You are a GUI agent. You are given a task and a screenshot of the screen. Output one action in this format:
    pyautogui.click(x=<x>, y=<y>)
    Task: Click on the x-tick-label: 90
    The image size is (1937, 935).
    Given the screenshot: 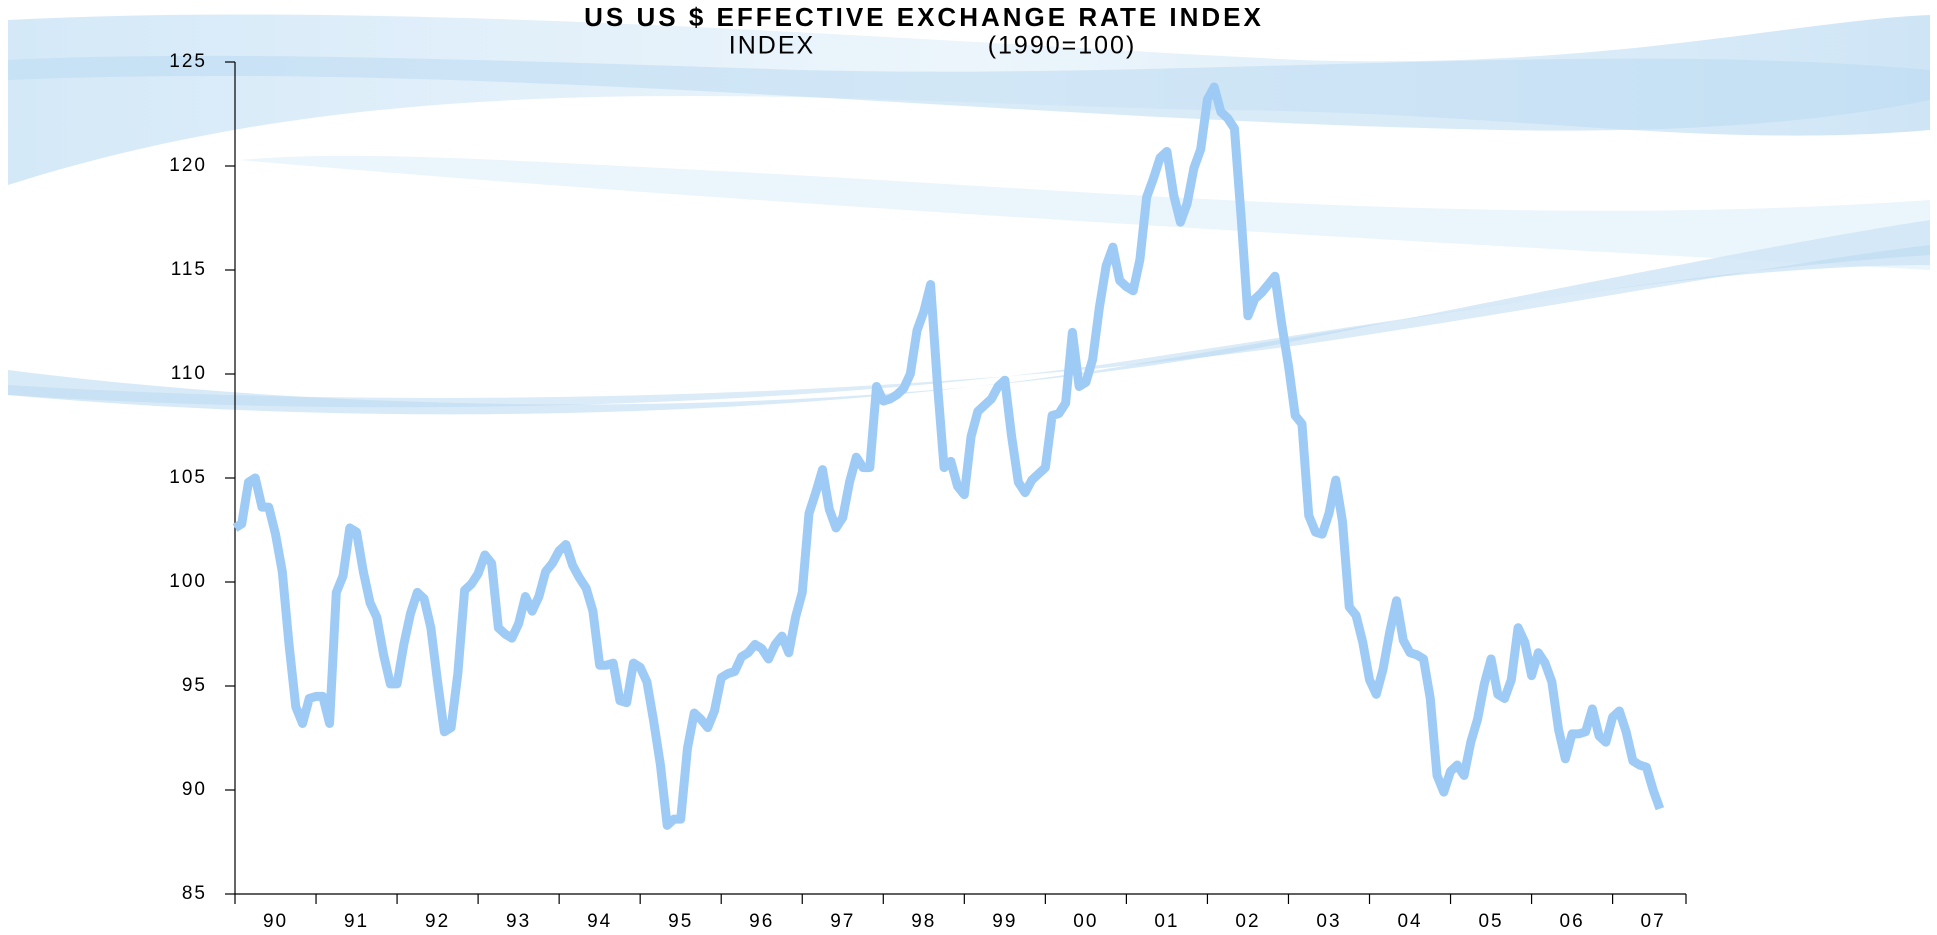 What is the action you would take?
    pyautogui.click(x=275, y=921)
    